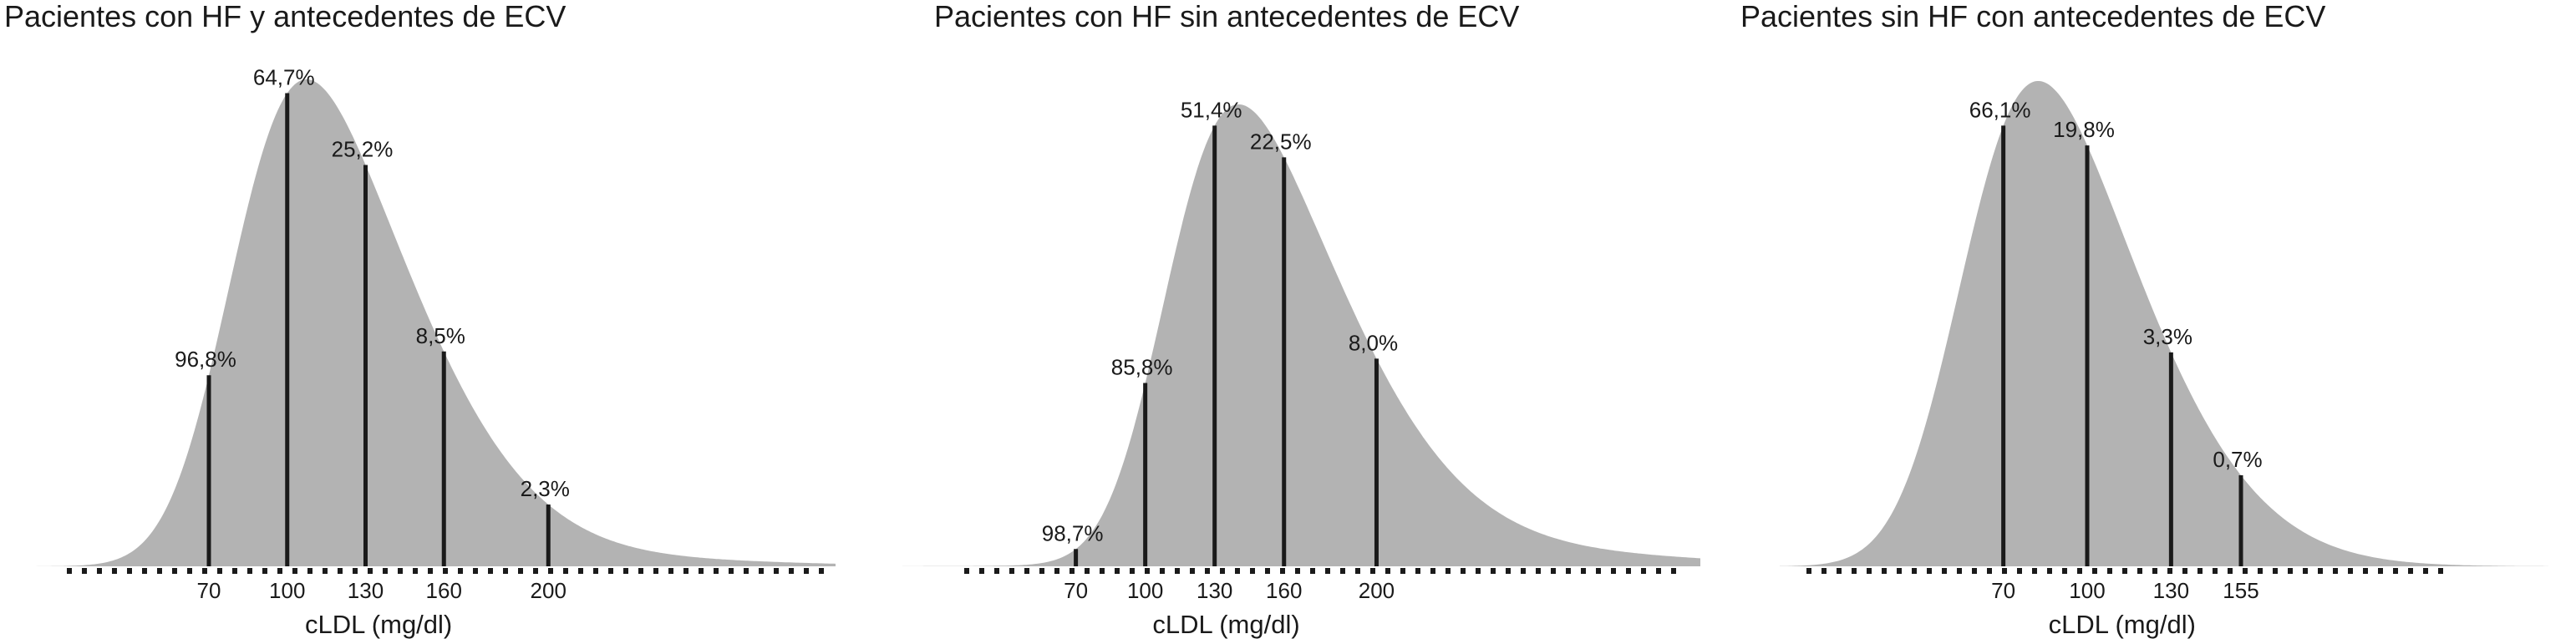 The image size is (2576, 644). Describe the element at coordinates (1377, 590) in the screenshot. I see `tick-label-200: 200` at that location.